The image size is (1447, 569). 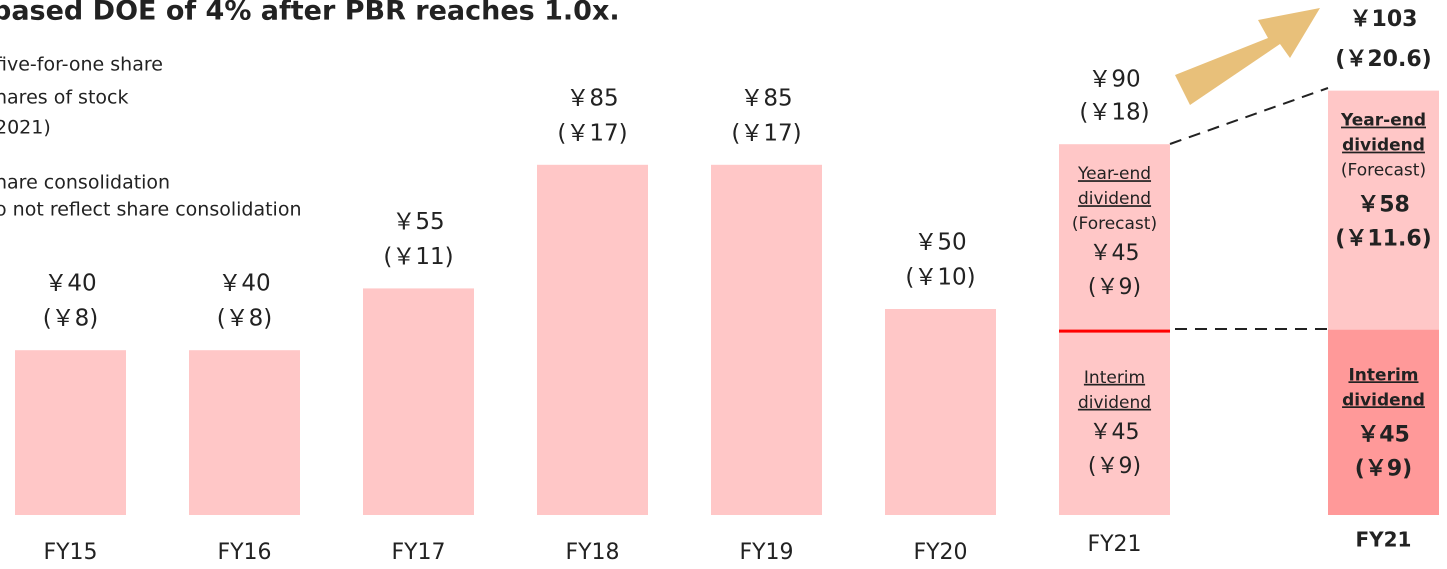 What do you see at coordinates (592, 552) in the screenshot?
I see `x-tick-label: FY18` at bounding box center [592, 552].